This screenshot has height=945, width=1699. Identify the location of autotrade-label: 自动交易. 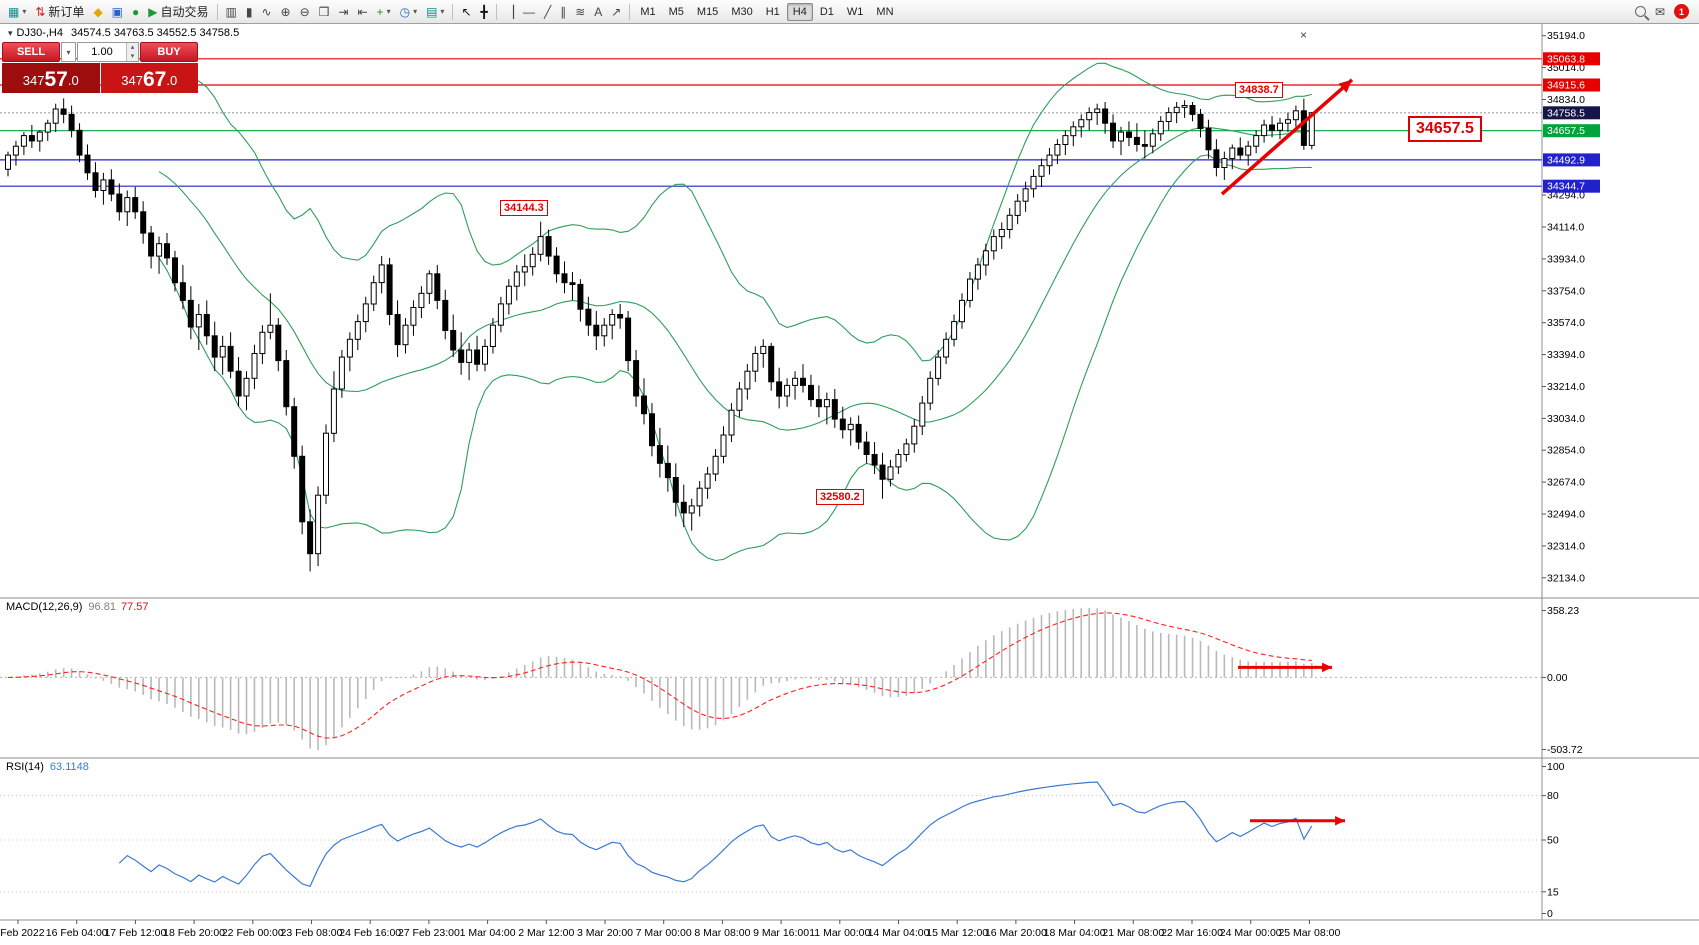
(184, 12).